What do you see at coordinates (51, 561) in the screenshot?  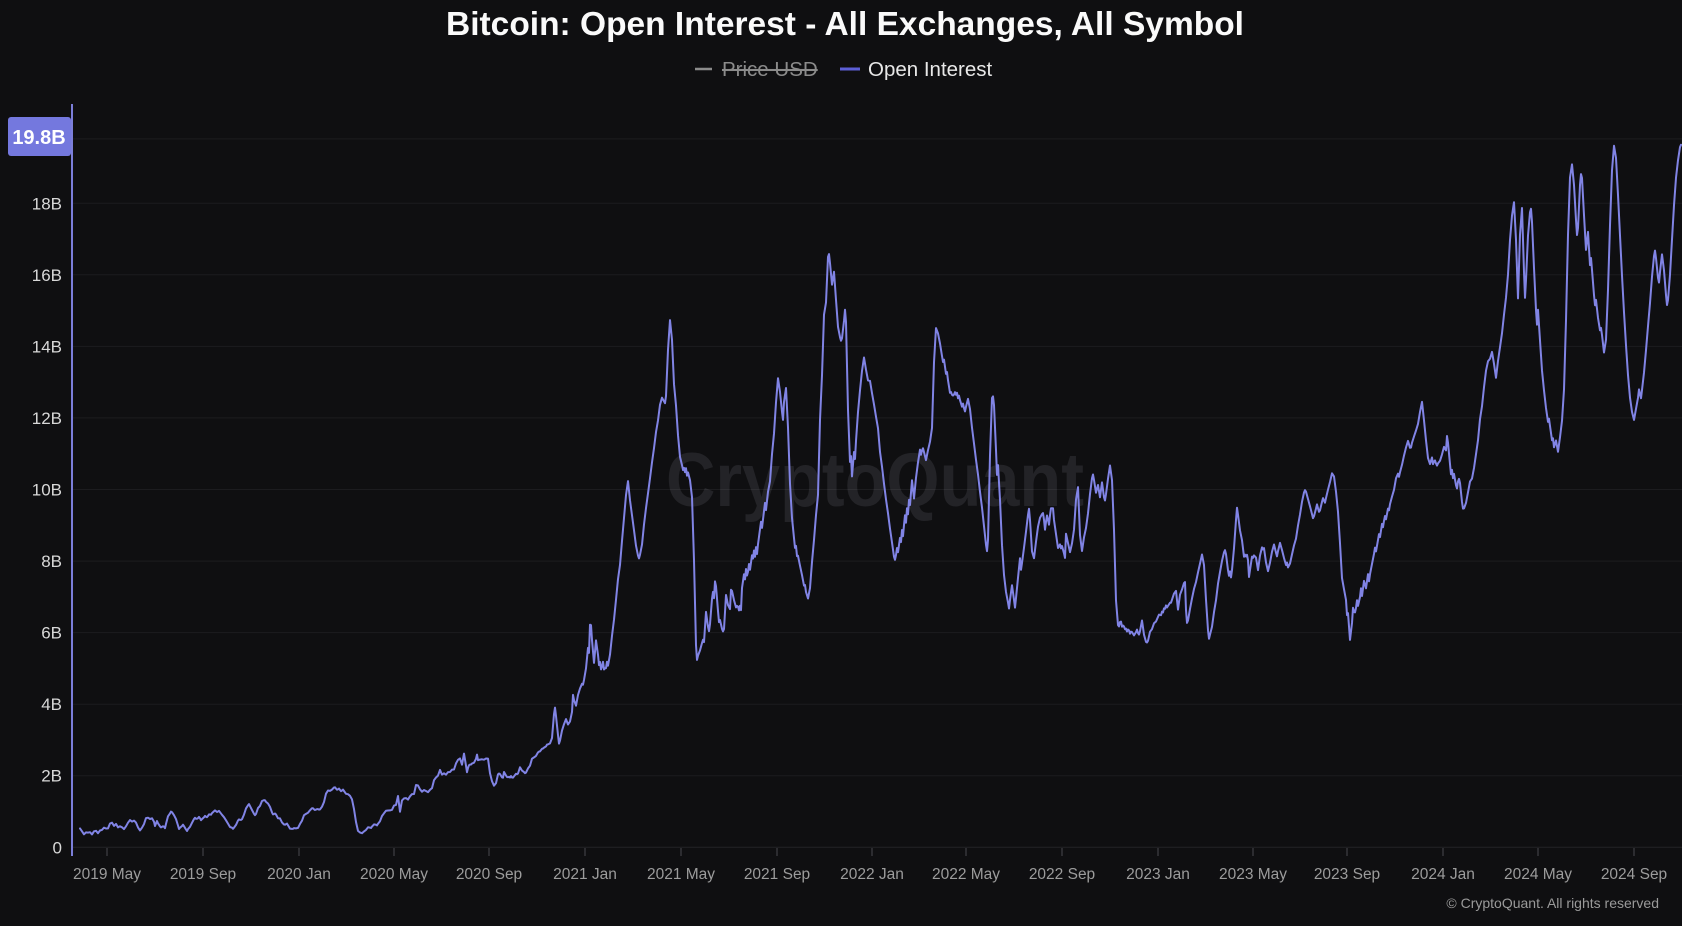 I see `svg-text: 8B` at bounding box center [51, 561].